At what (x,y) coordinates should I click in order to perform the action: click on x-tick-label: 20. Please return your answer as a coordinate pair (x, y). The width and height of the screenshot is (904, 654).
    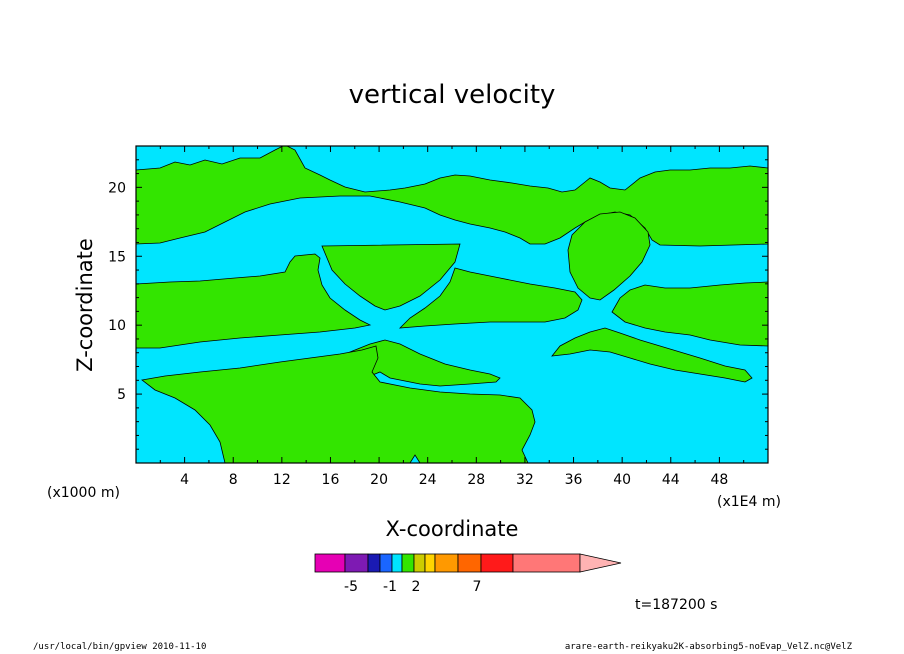
    Looking at the image, I should click on (379, 480).